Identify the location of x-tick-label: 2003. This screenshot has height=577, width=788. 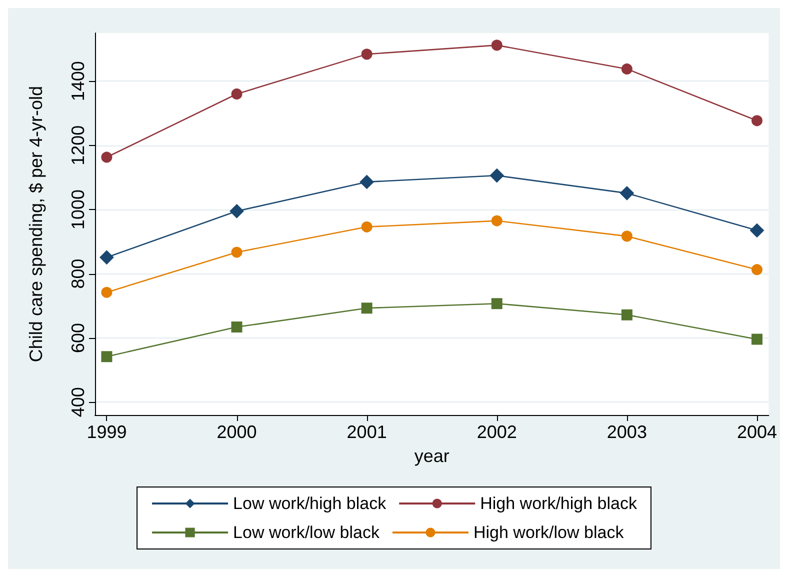
(626, 432).